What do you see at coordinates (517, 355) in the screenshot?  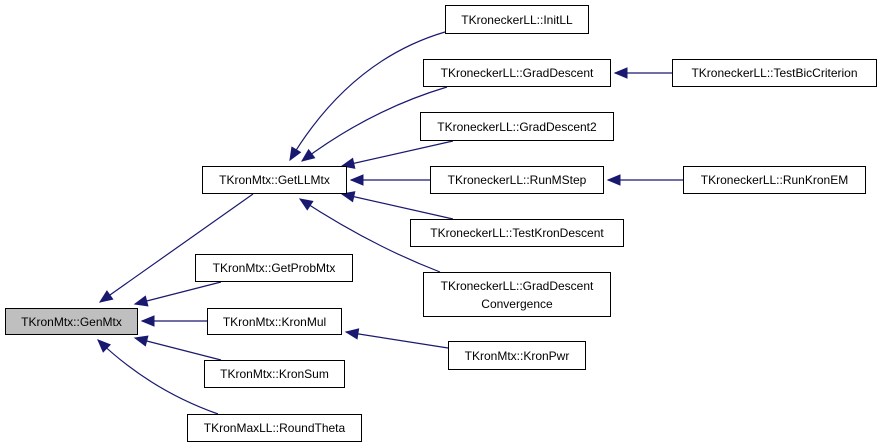 I see `node-kronpwr: TKronMtx::KronPwr` at bounding box center [517, 355].